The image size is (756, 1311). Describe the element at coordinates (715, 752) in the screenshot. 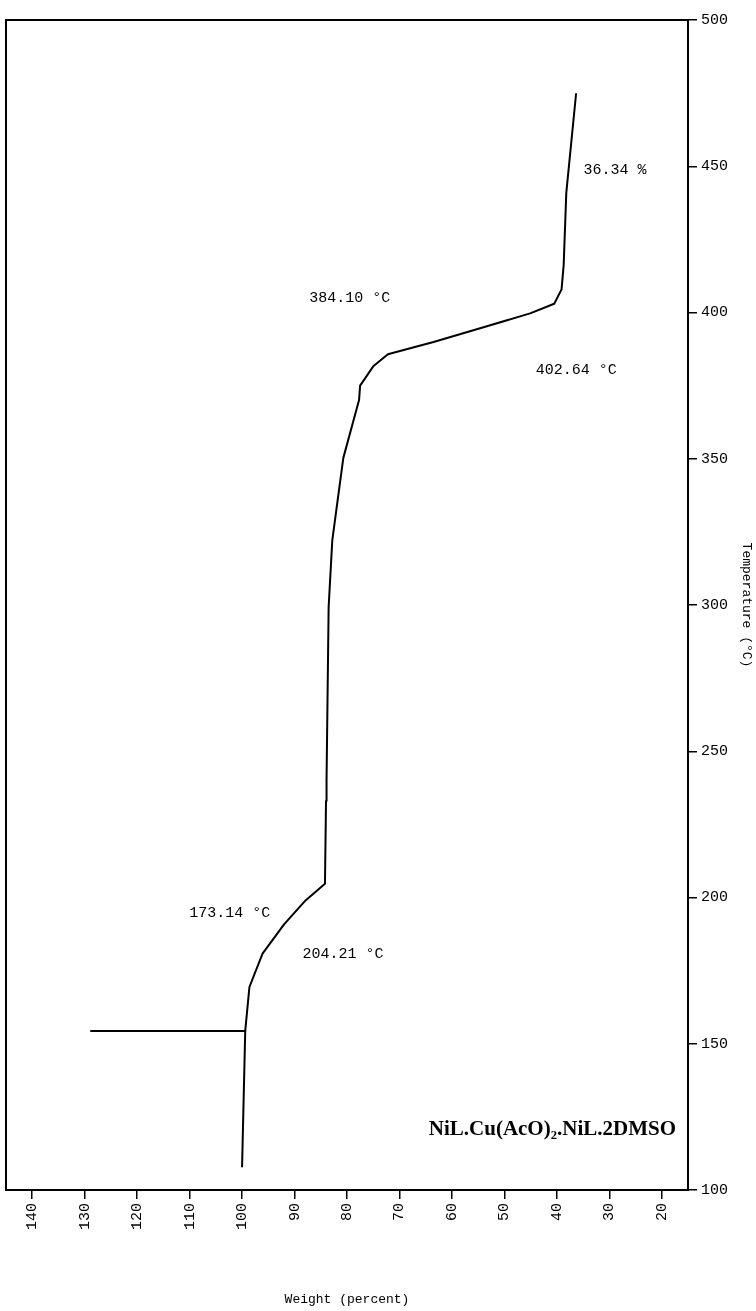

I see `y-tick-label: 250` at that location.